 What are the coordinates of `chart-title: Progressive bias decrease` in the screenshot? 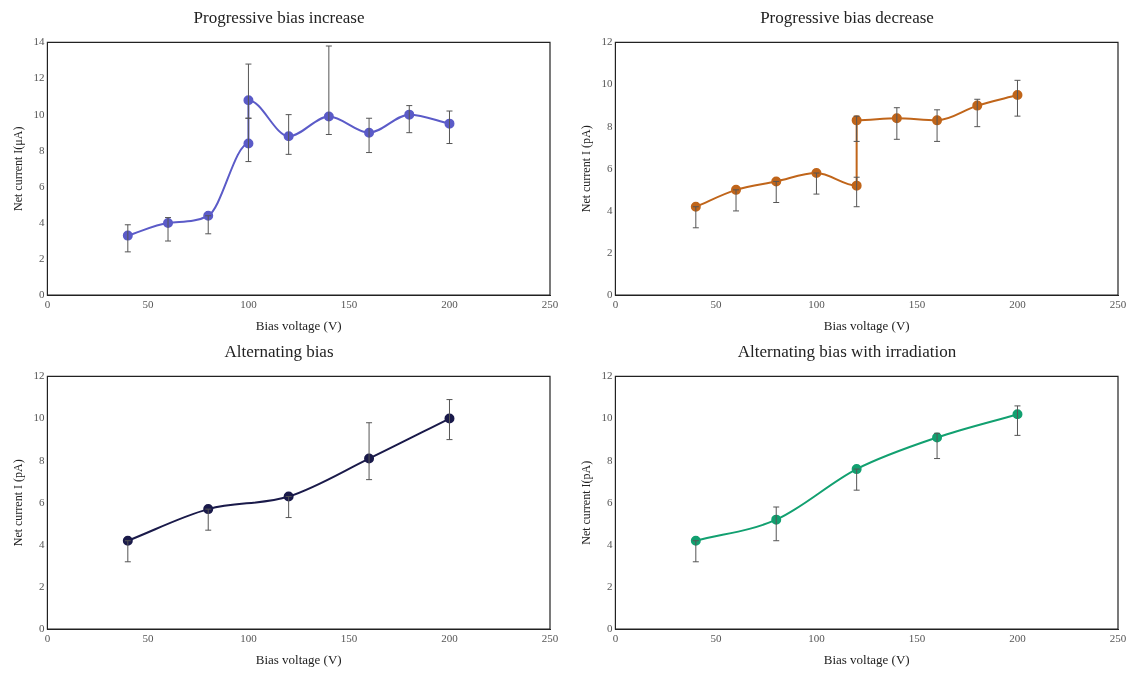 It's located at (847, 17).